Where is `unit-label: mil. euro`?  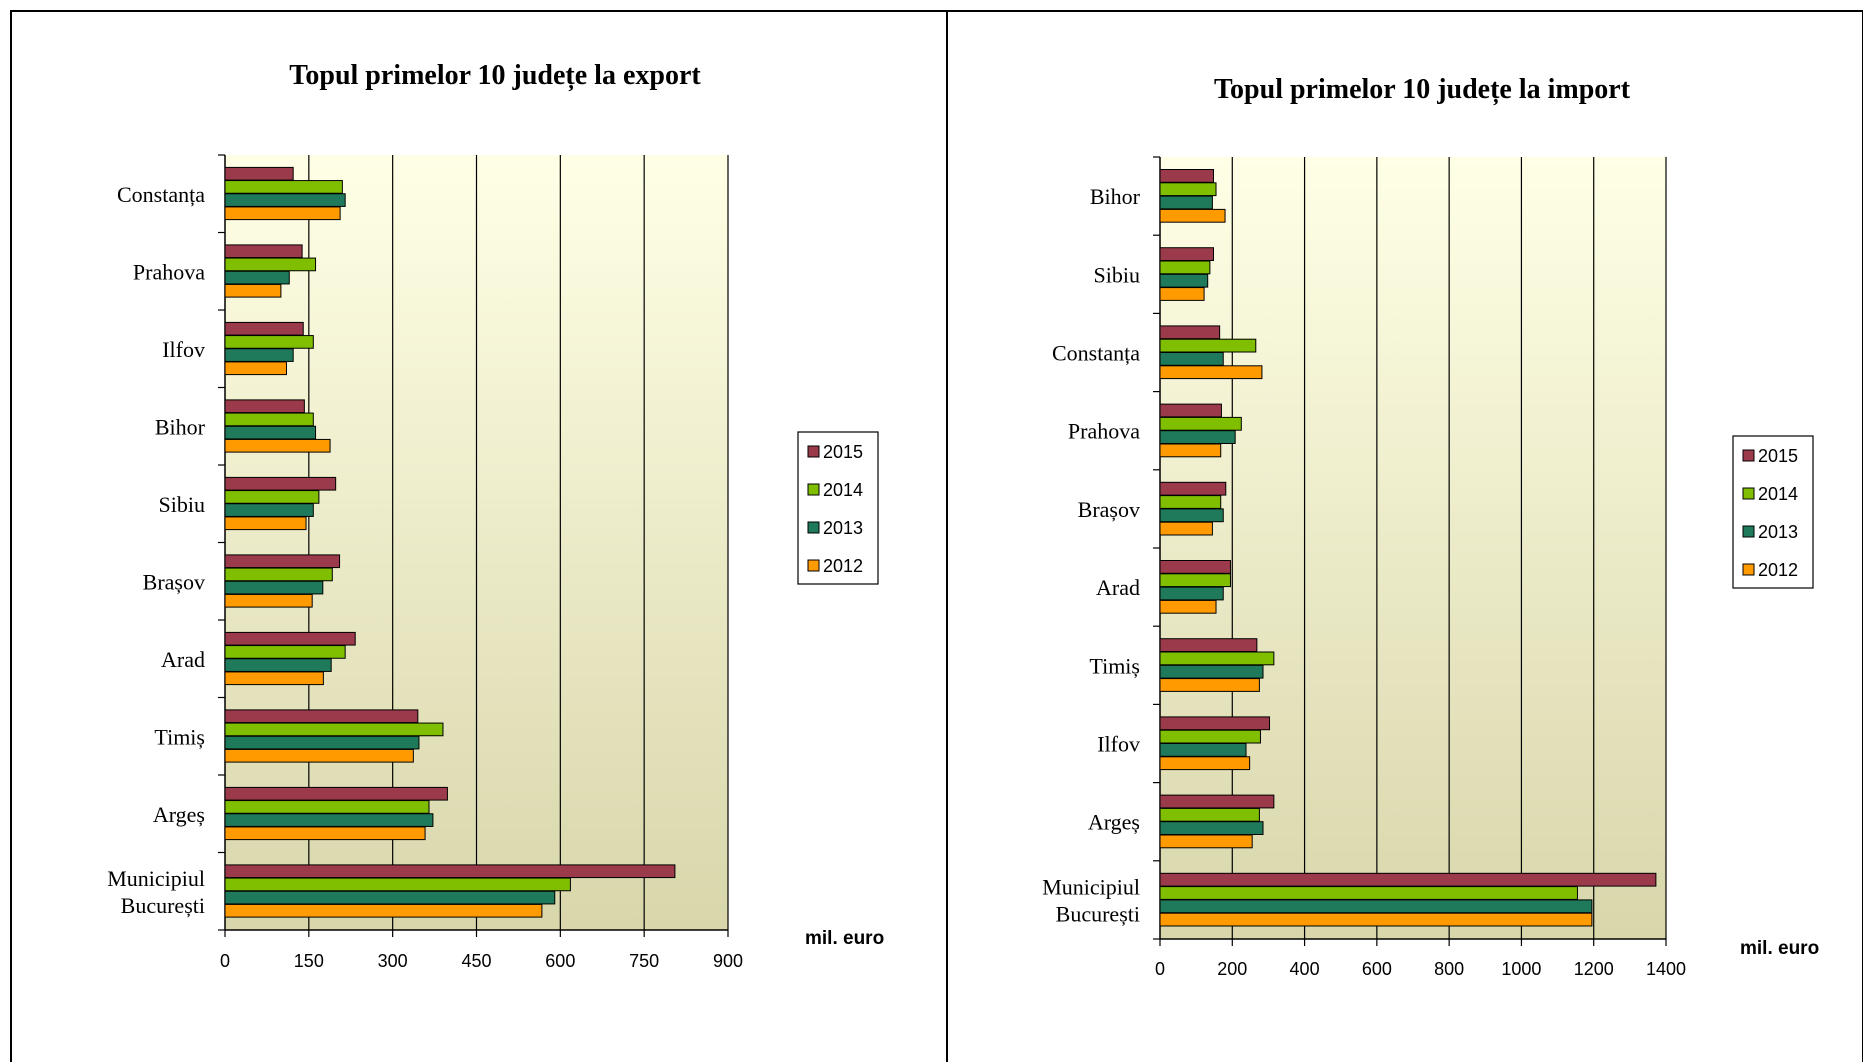 unit-label: mil. euro is located at coordinates (1779, 948).